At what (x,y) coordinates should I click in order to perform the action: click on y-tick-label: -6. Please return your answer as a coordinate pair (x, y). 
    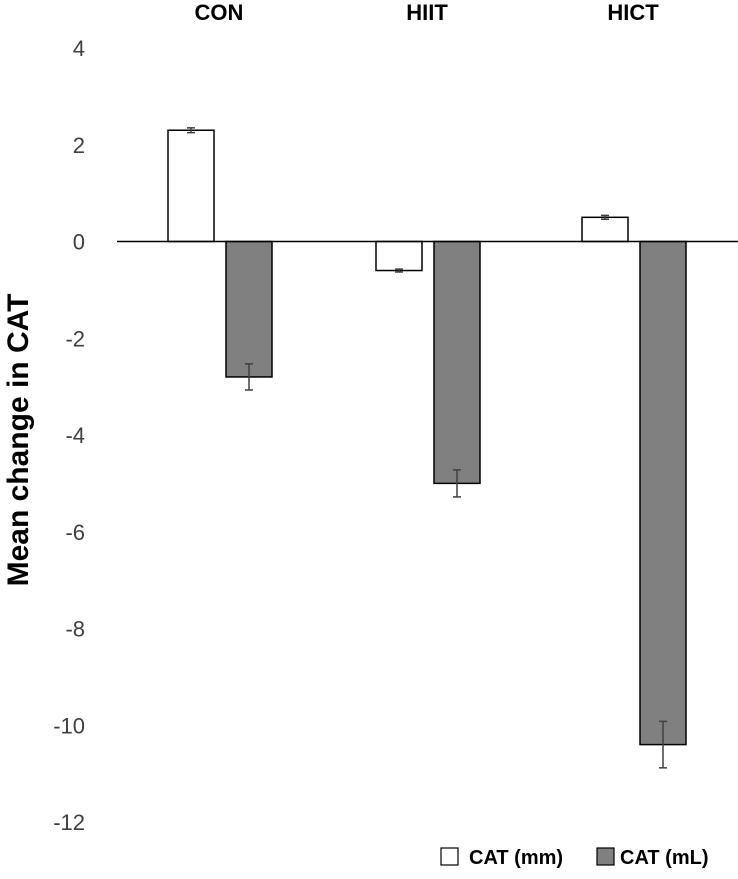
    Looking at the image, I should click on (75, 532).